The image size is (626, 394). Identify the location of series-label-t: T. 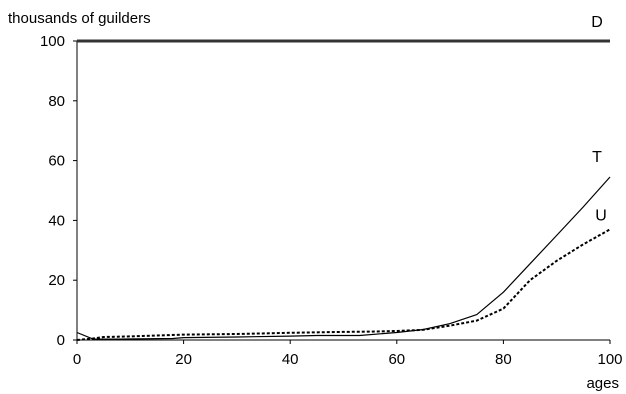
(597, 157).